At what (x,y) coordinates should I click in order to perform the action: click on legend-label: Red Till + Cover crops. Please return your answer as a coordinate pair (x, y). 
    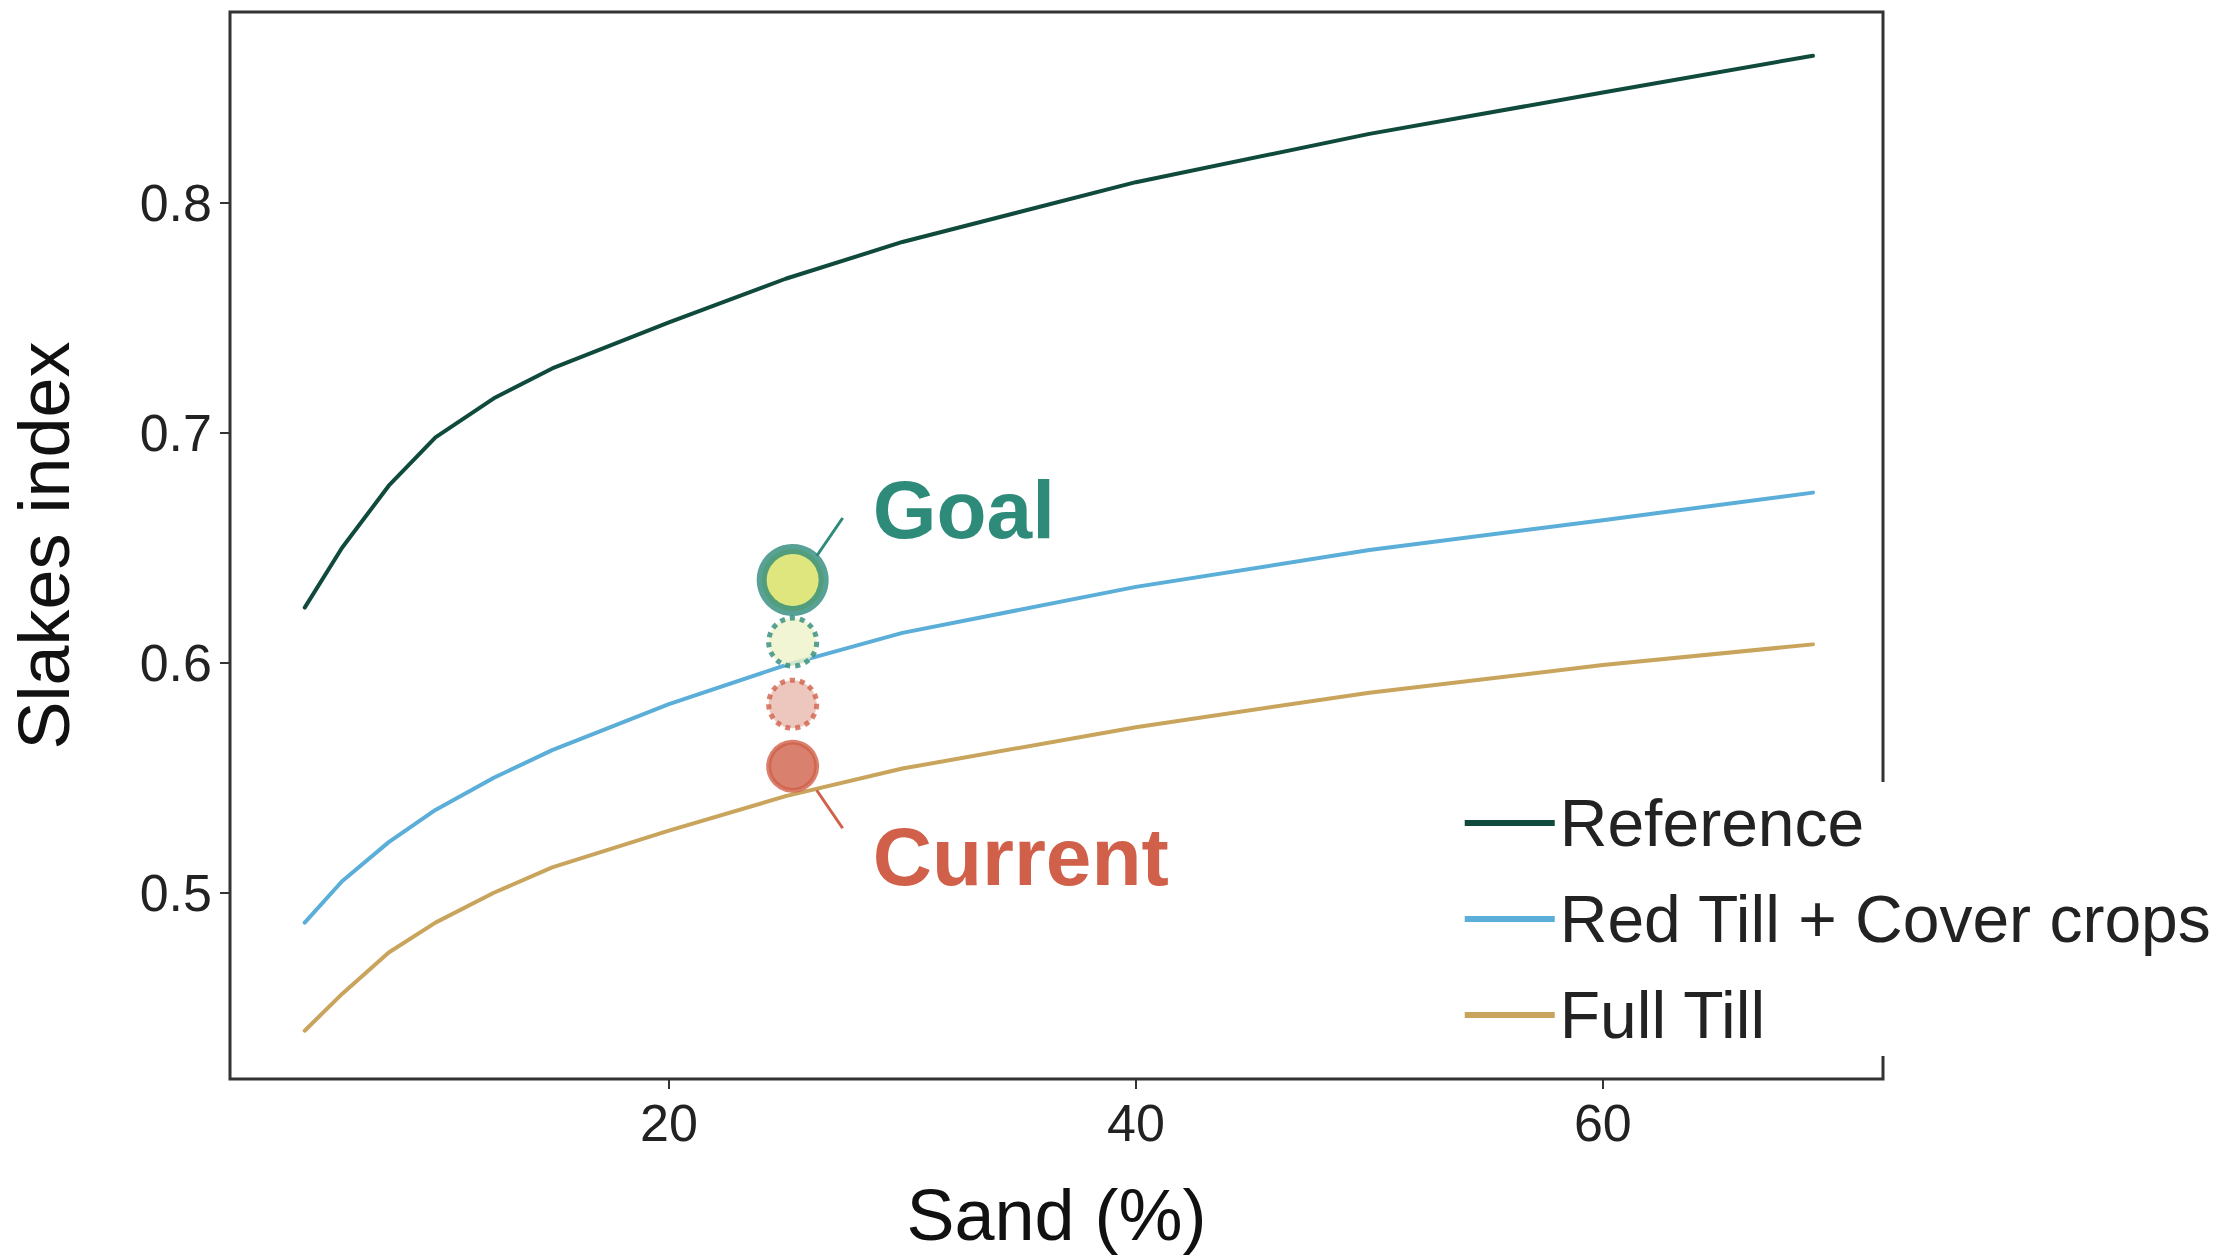
    Looking at the image, I should click on (1885, 919).